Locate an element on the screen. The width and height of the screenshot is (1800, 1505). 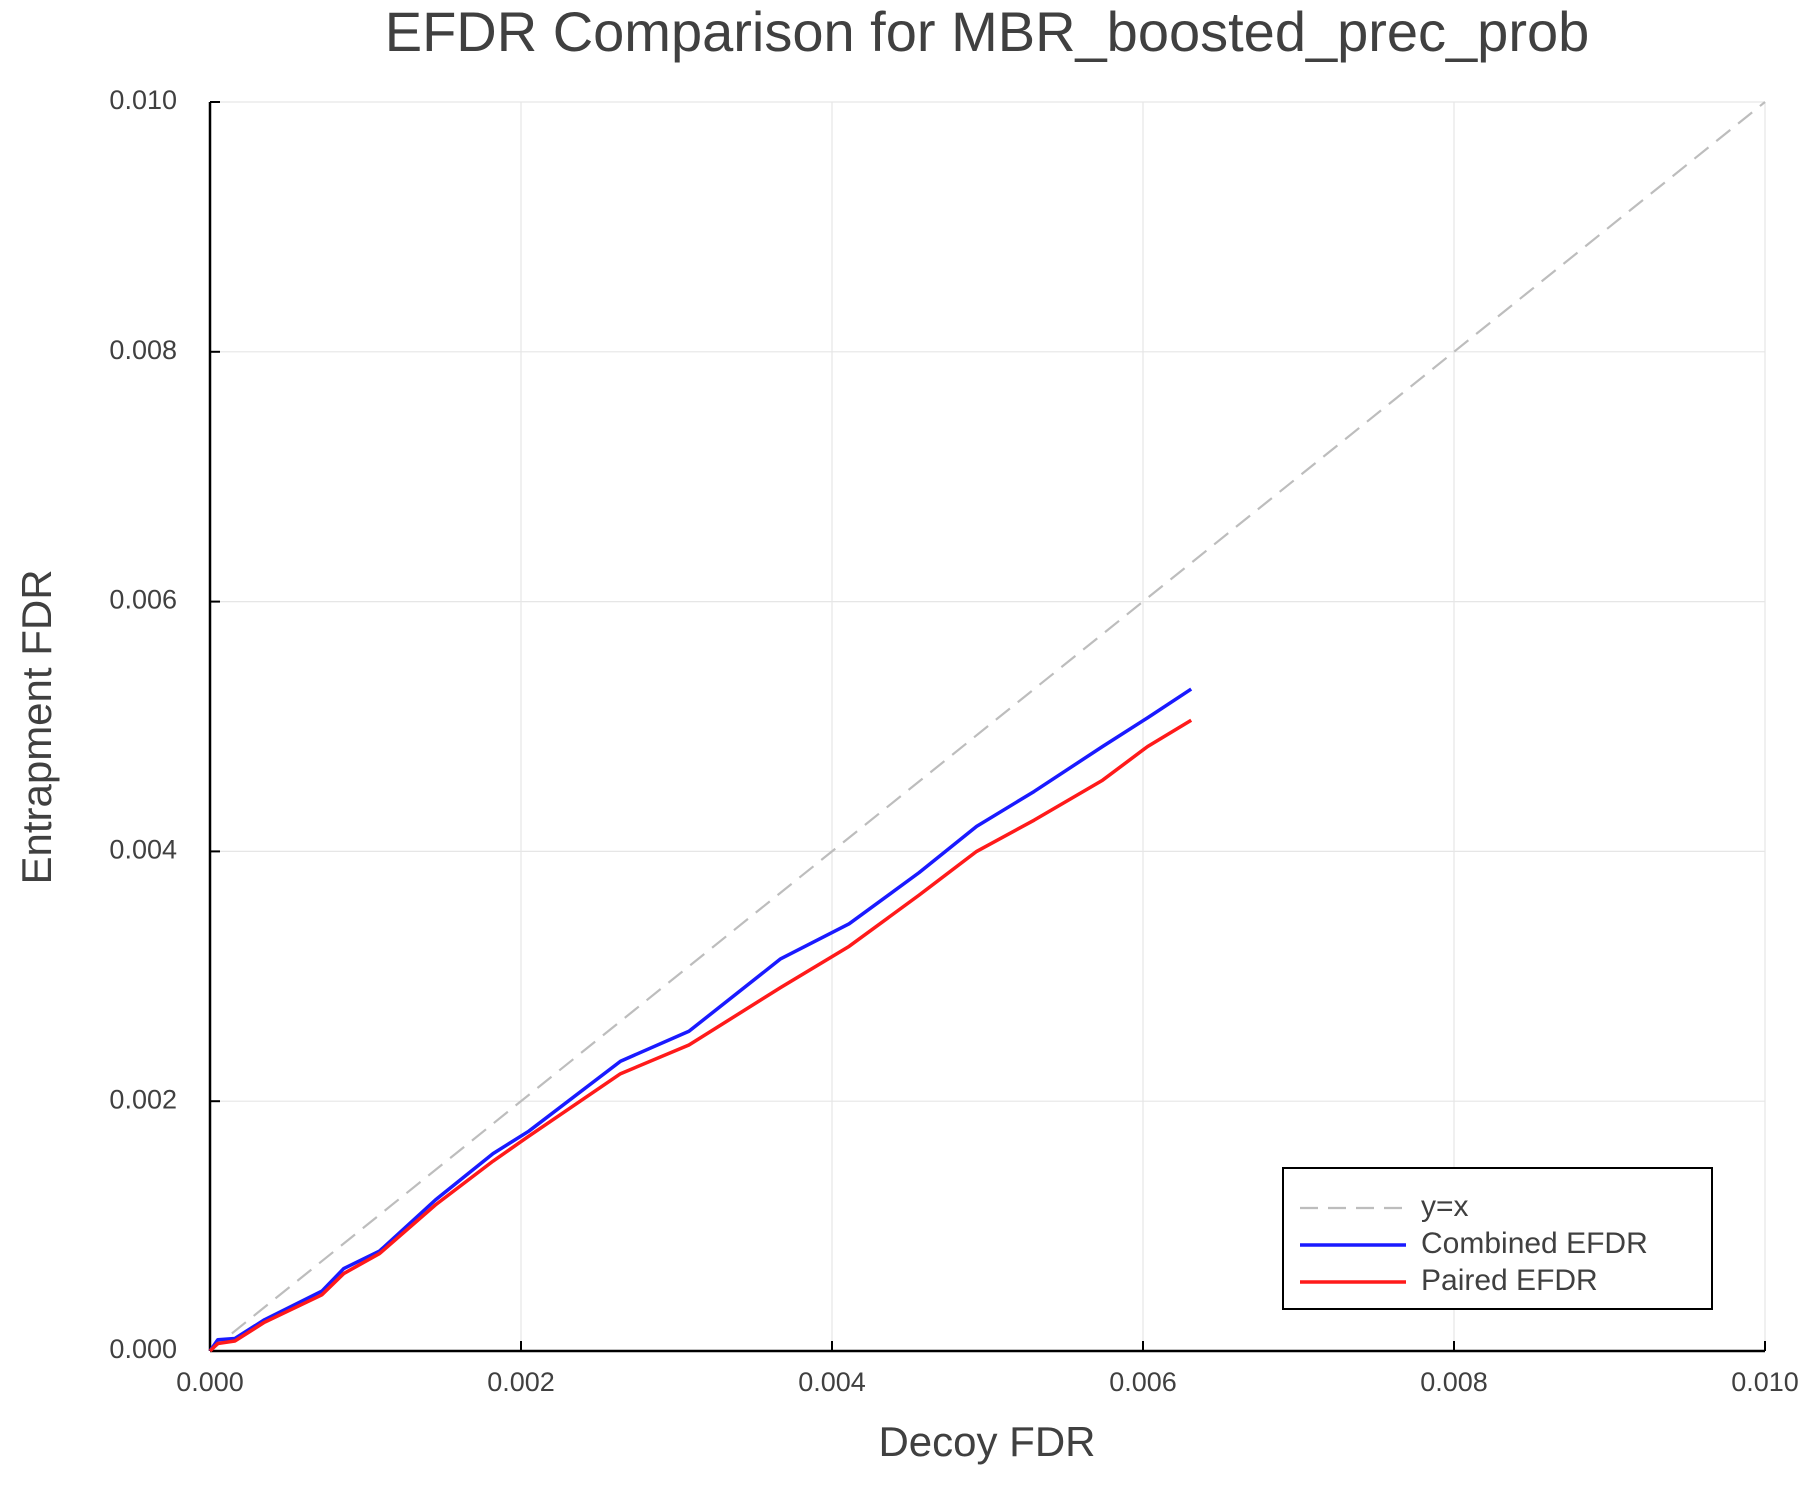
x-tick-label: 0.004 is located at coordinates (832, 1382).